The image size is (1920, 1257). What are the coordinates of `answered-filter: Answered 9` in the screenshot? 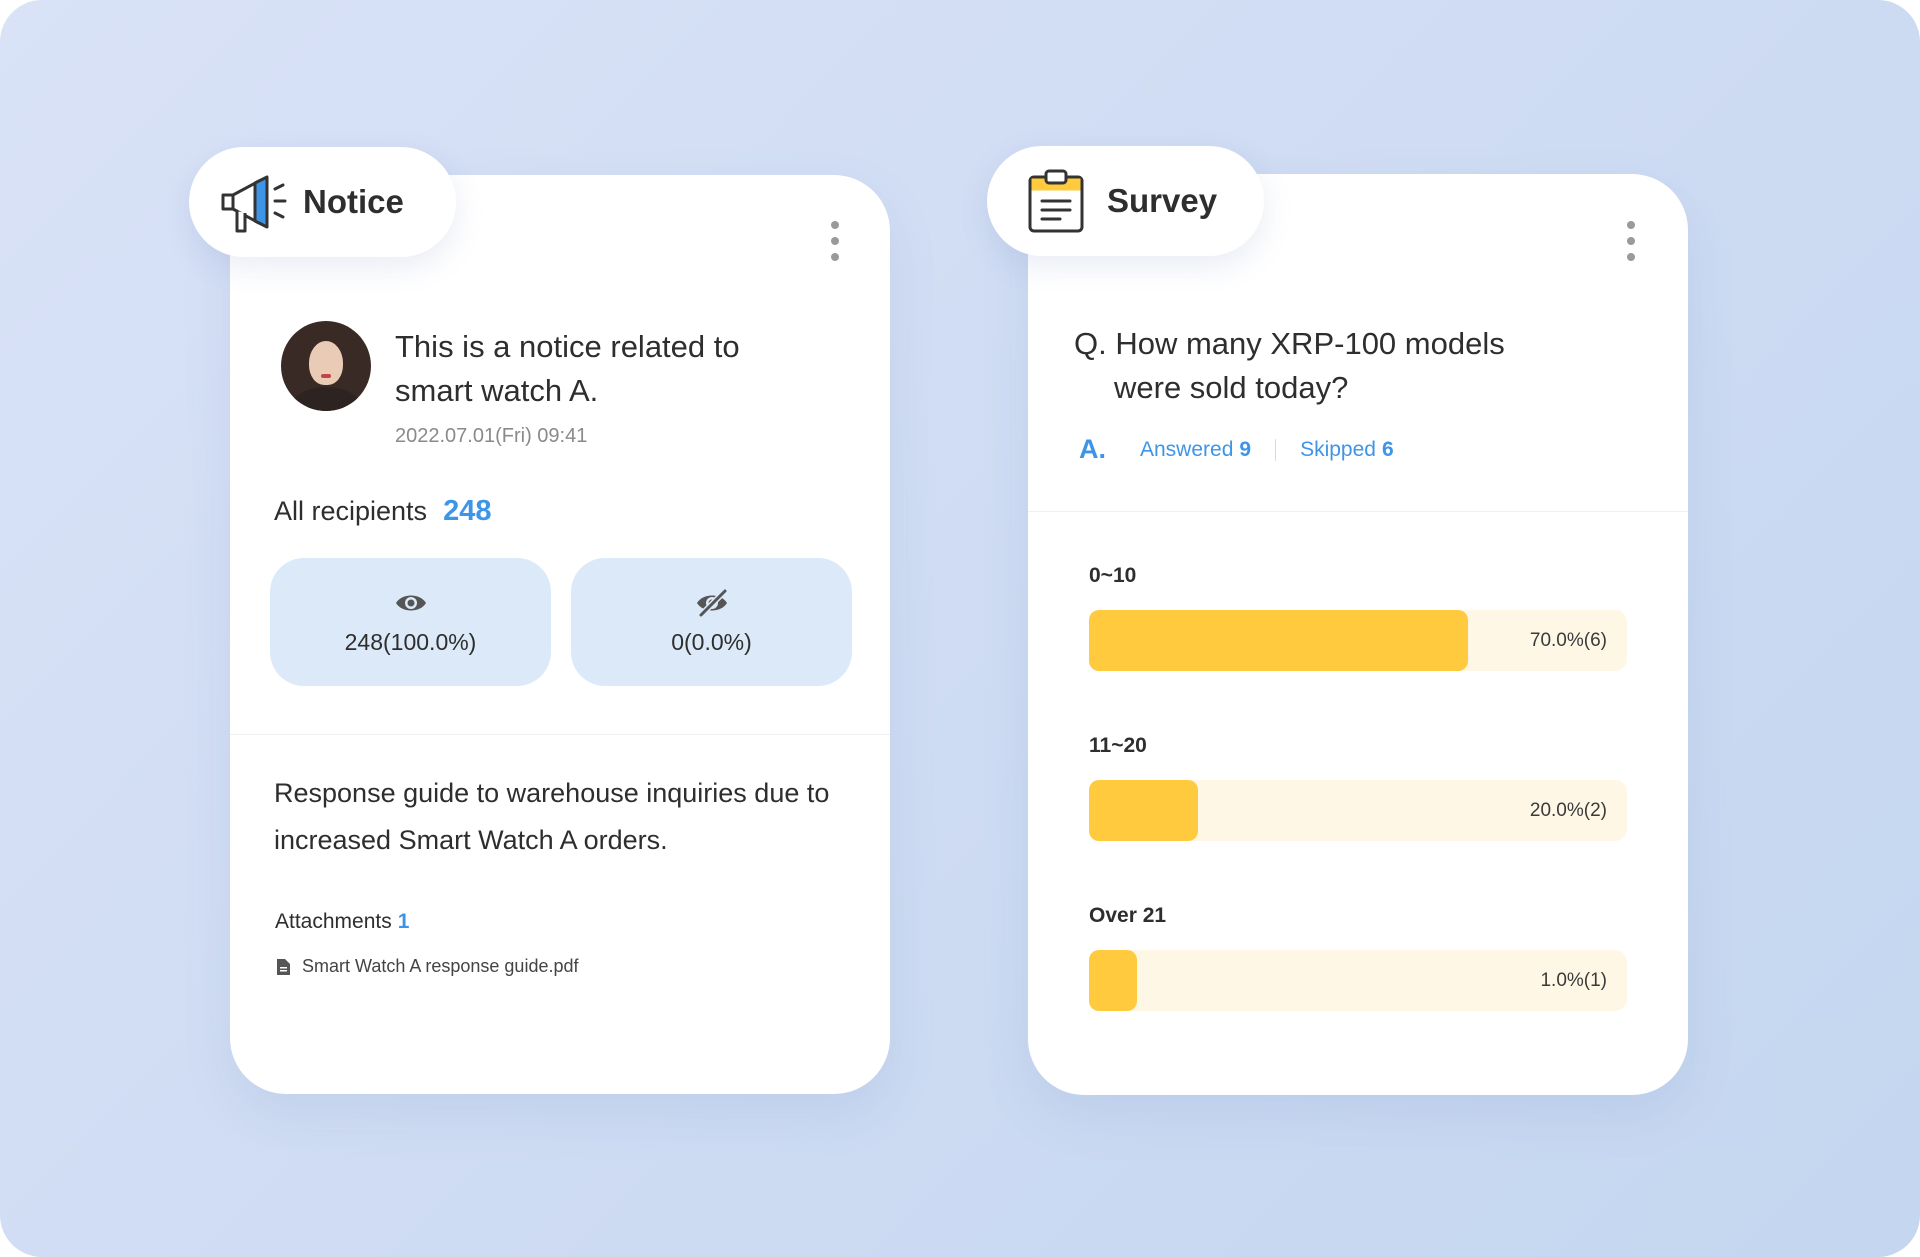 It's located at (1195, 450).